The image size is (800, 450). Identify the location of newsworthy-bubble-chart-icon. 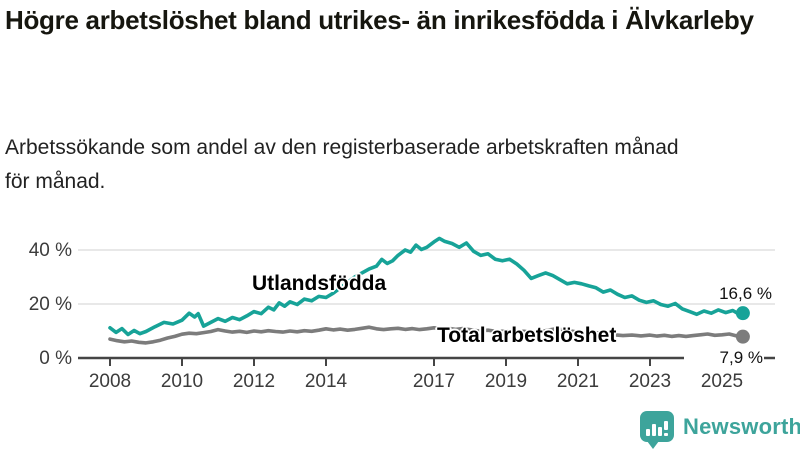
(657, 430).